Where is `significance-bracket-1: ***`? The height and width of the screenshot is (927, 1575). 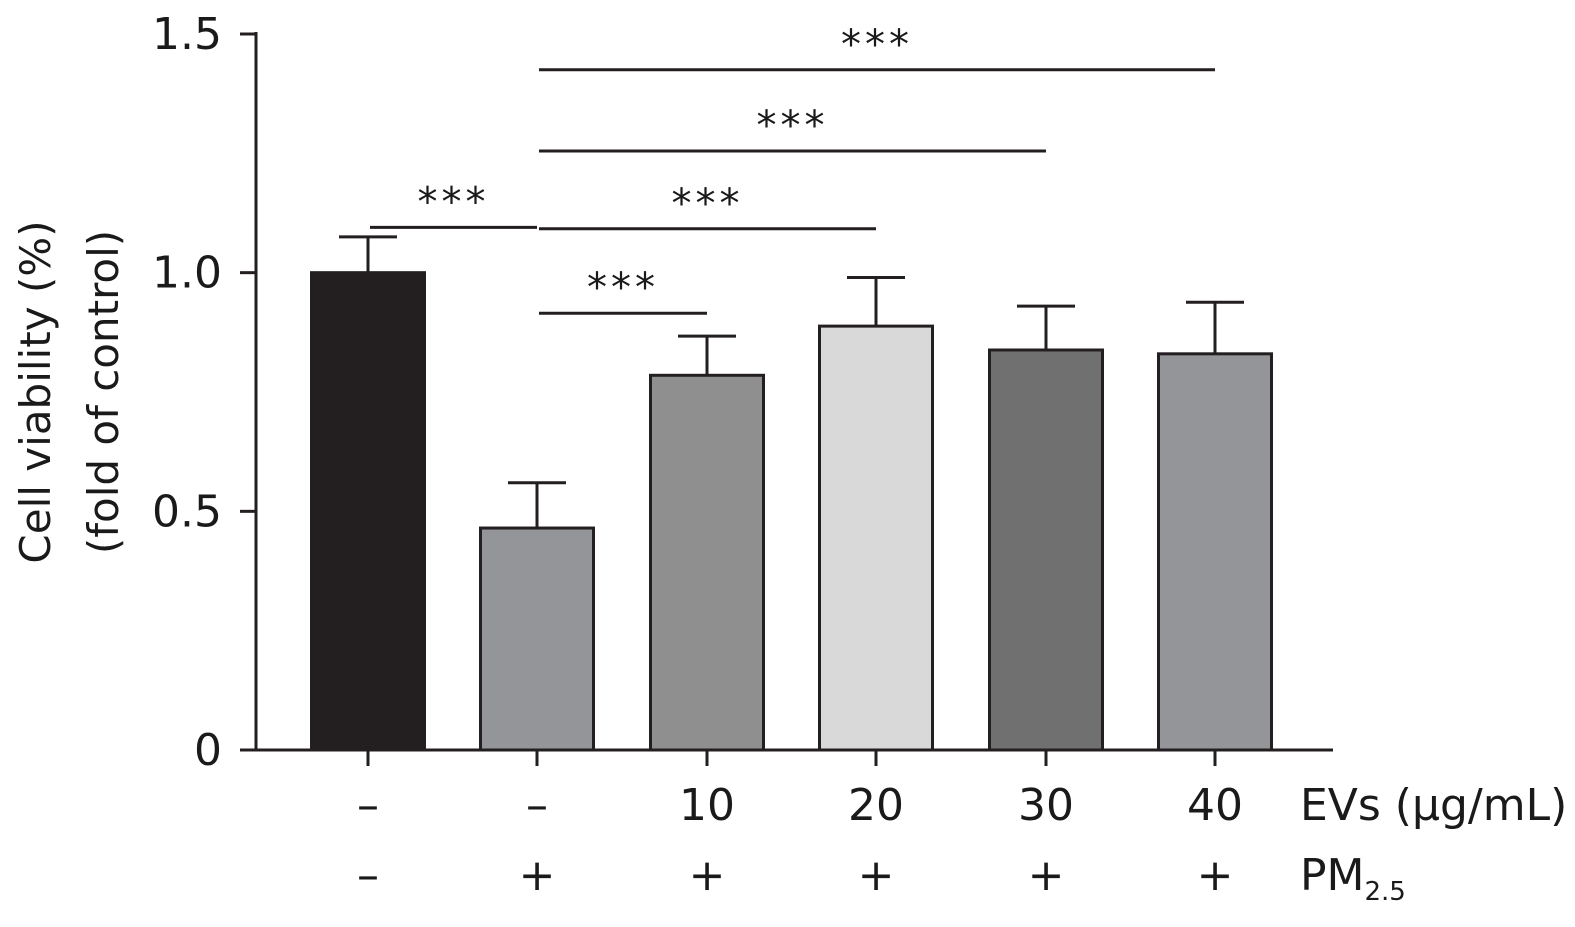
significance-bracket-1: *** is located at coordinates (453, 204).